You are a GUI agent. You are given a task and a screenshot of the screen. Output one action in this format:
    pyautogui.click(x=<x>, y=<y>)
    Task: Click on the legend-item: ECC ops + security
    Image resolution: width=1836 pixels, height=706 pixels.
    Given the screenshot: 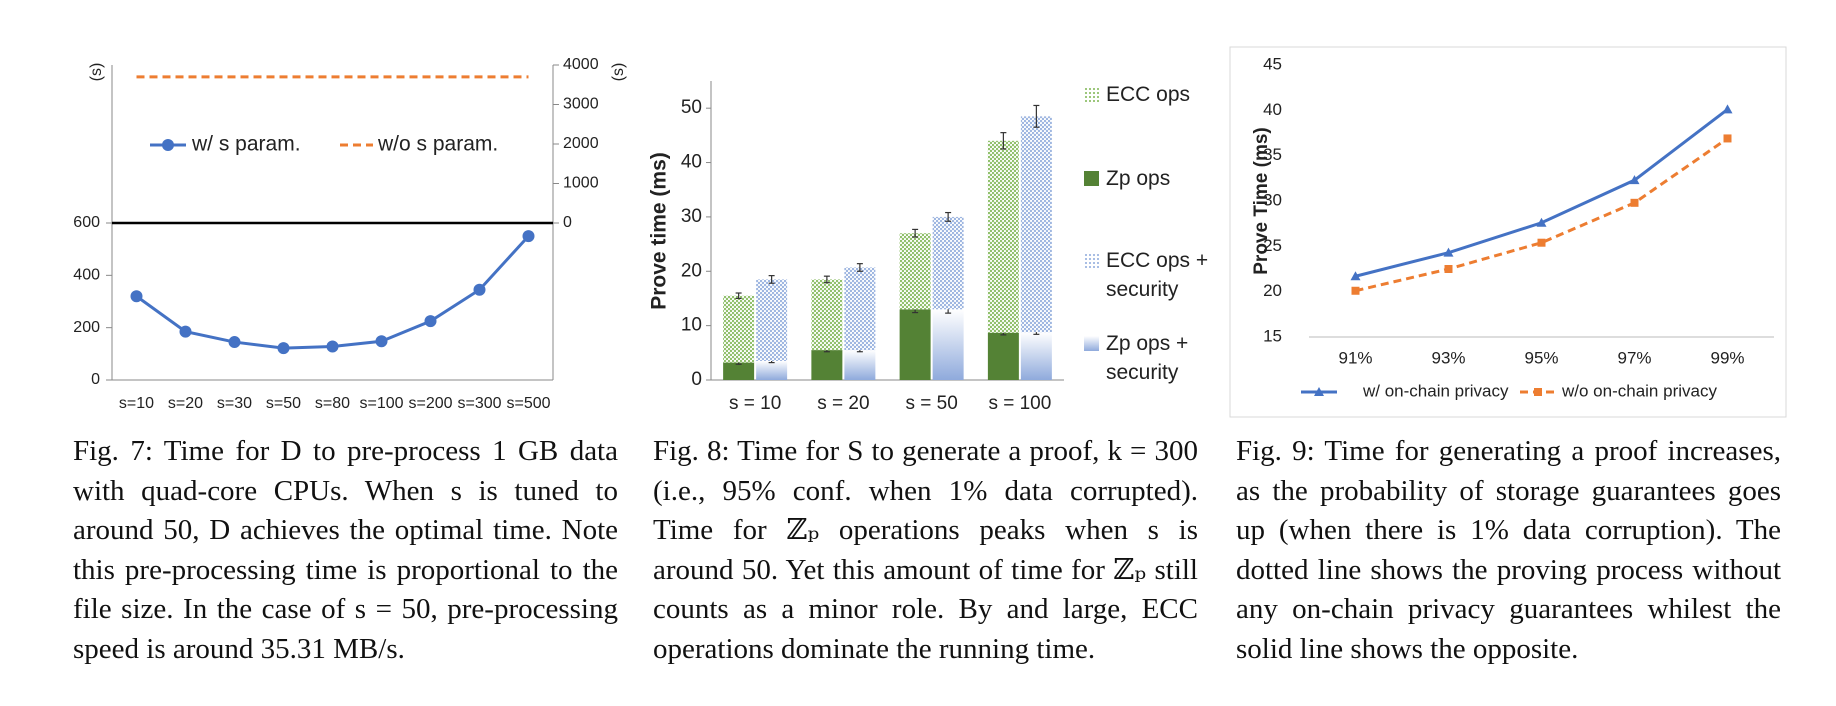 What is the action you would take?
    pyautogui.click(x=1149, y=275)
    